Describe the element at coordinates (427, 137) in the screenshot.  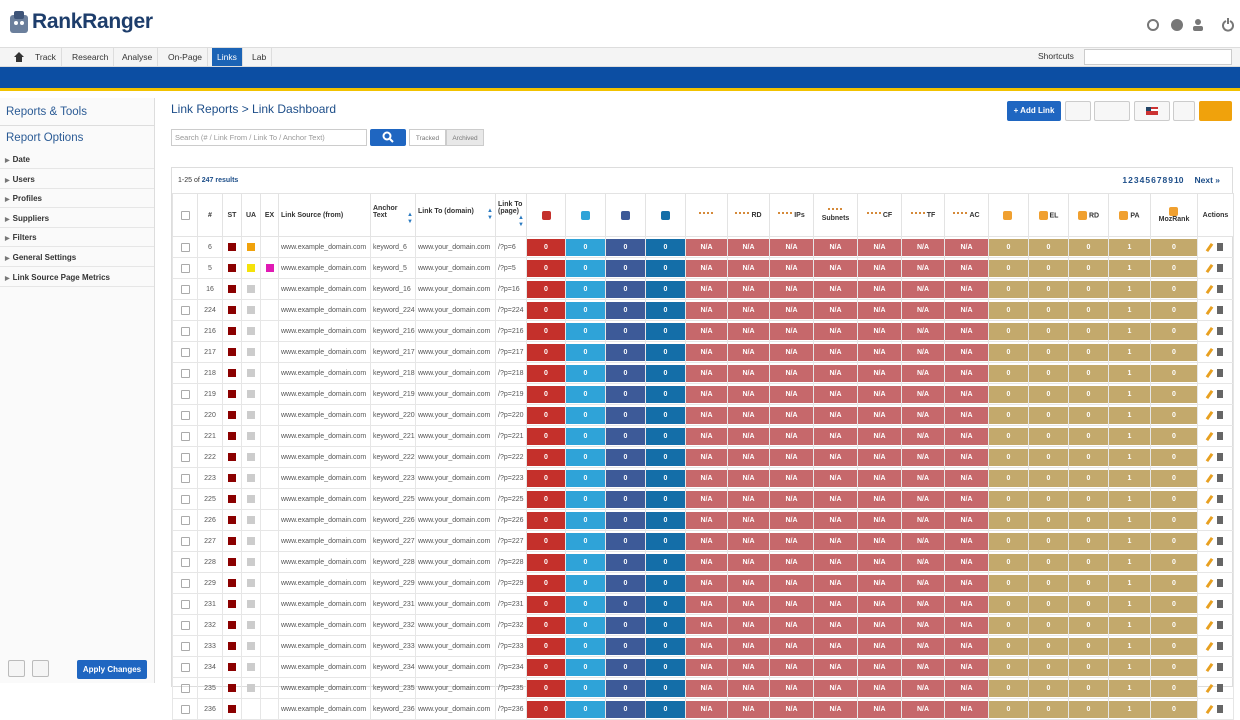
I see `toggle-option: Tracked` at that location.